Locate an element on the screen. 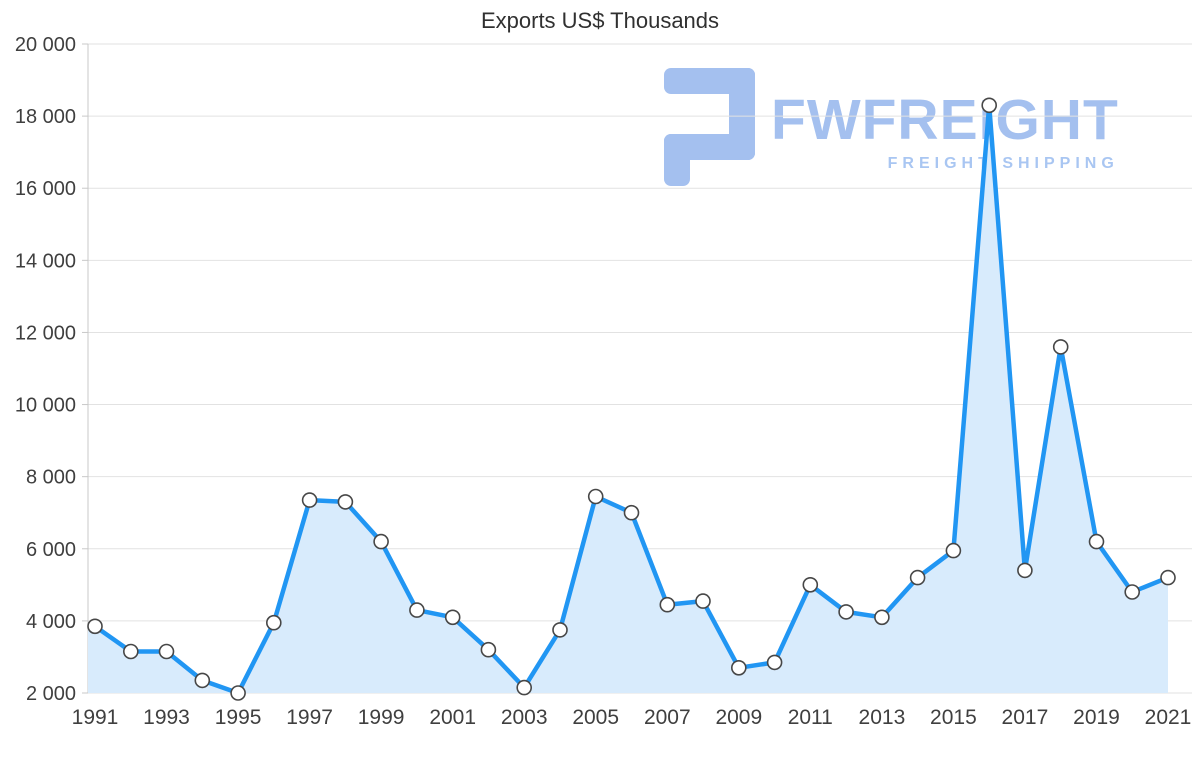  x-axis-label: 2005 is located at coordinates (595, 717).